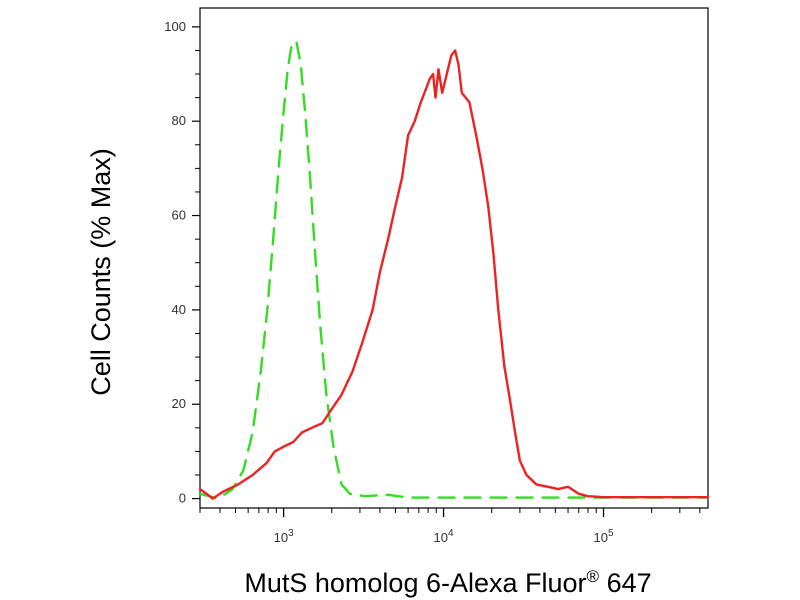 The image size is (800, 600). I want to click on x-axis-title: MutS homolog 6-Alexa Fluor® 647, so click(447, 582).